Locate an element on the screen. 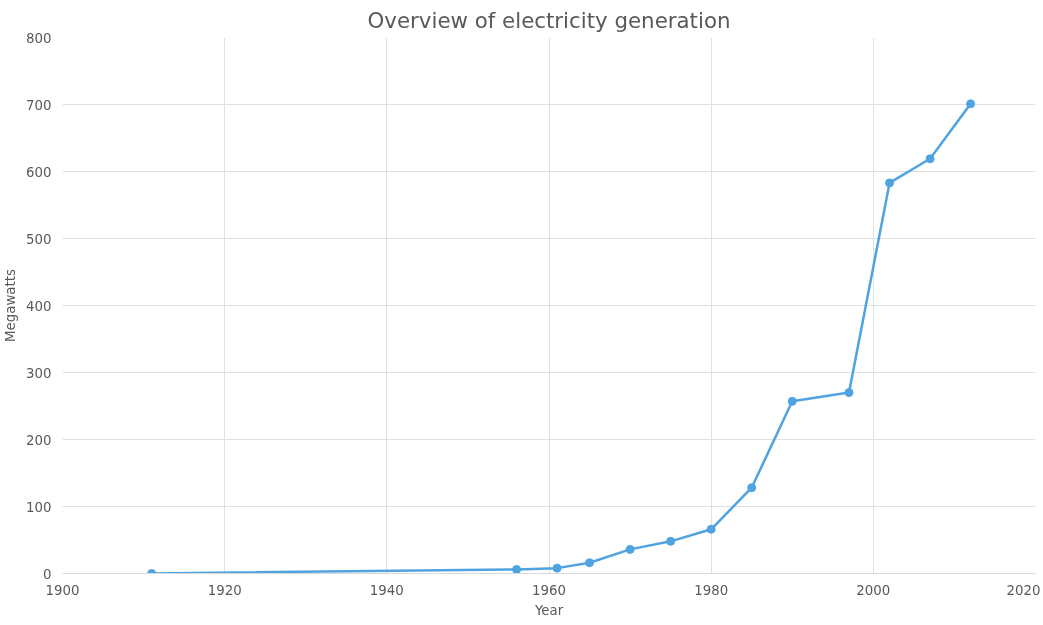  y-axis-title: Megawatts is located at coordinates (11, 305).